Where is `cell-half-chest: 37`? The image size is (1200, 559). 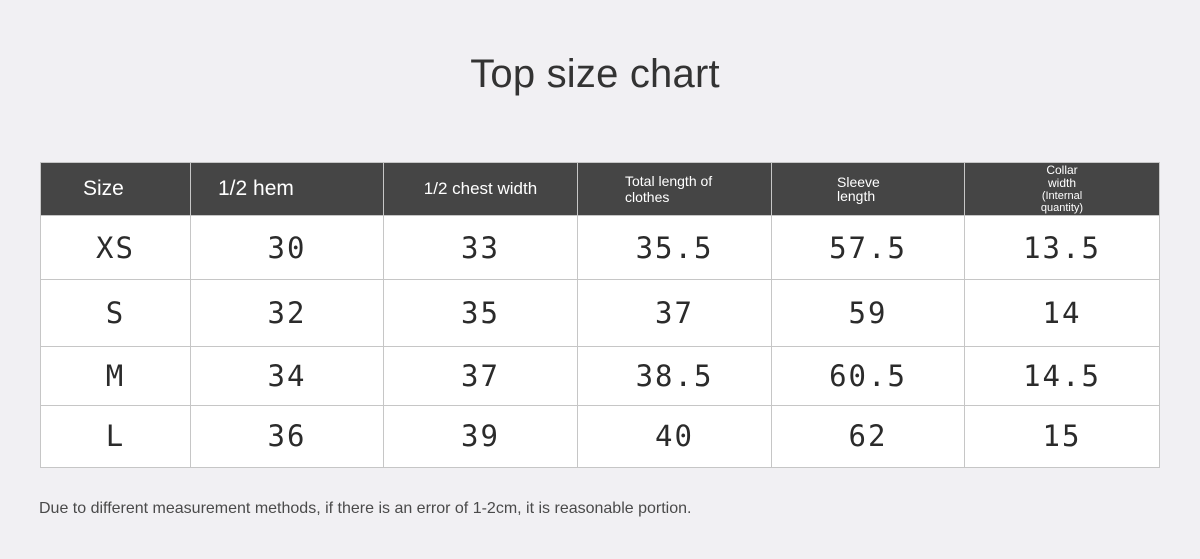 cell-half-chest: 37 is located at coordinates (480, 375).